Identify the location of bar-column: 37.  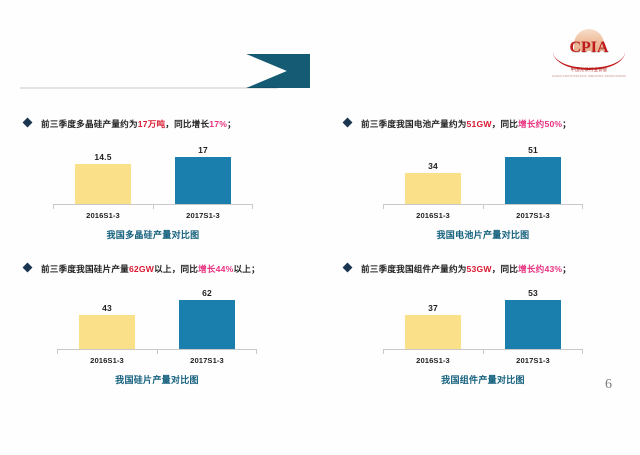
(433, 315).